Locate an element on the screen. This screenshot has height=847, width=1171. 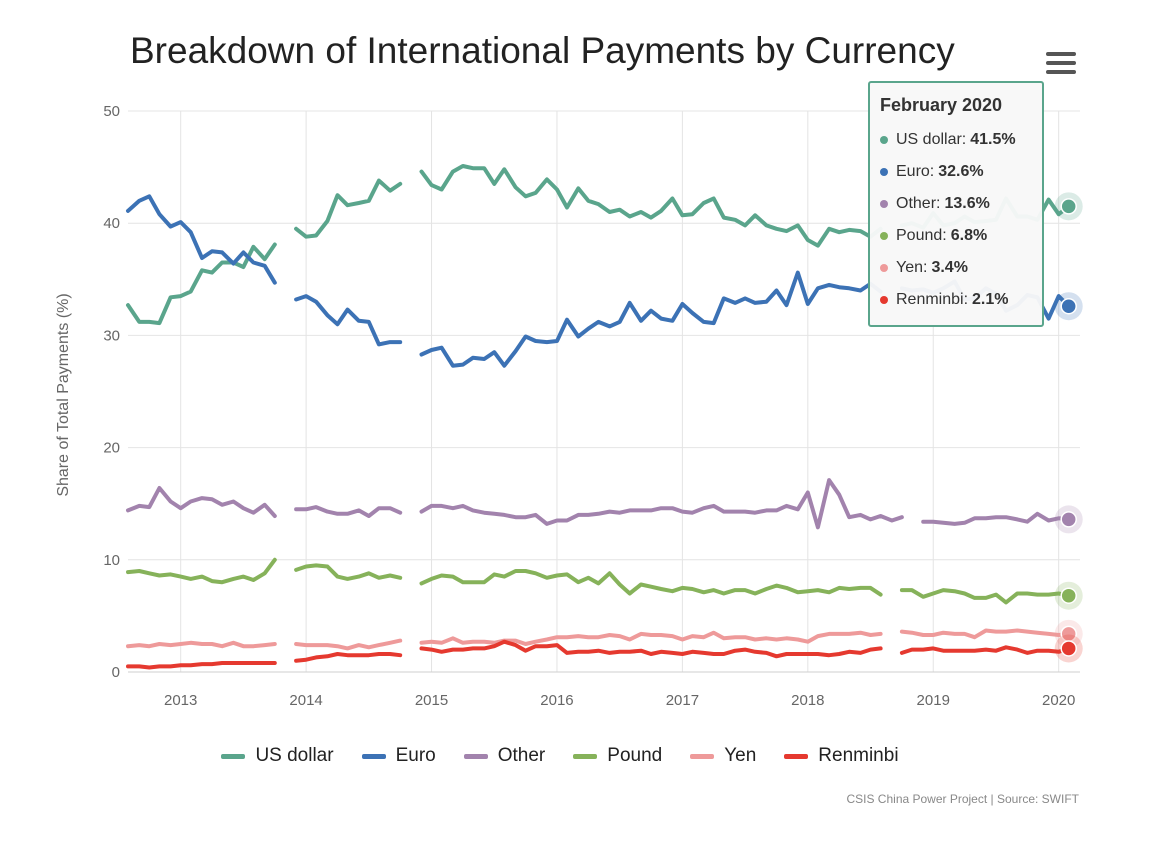
x-tick-label: 2013 is located at coordinates (180, 700).